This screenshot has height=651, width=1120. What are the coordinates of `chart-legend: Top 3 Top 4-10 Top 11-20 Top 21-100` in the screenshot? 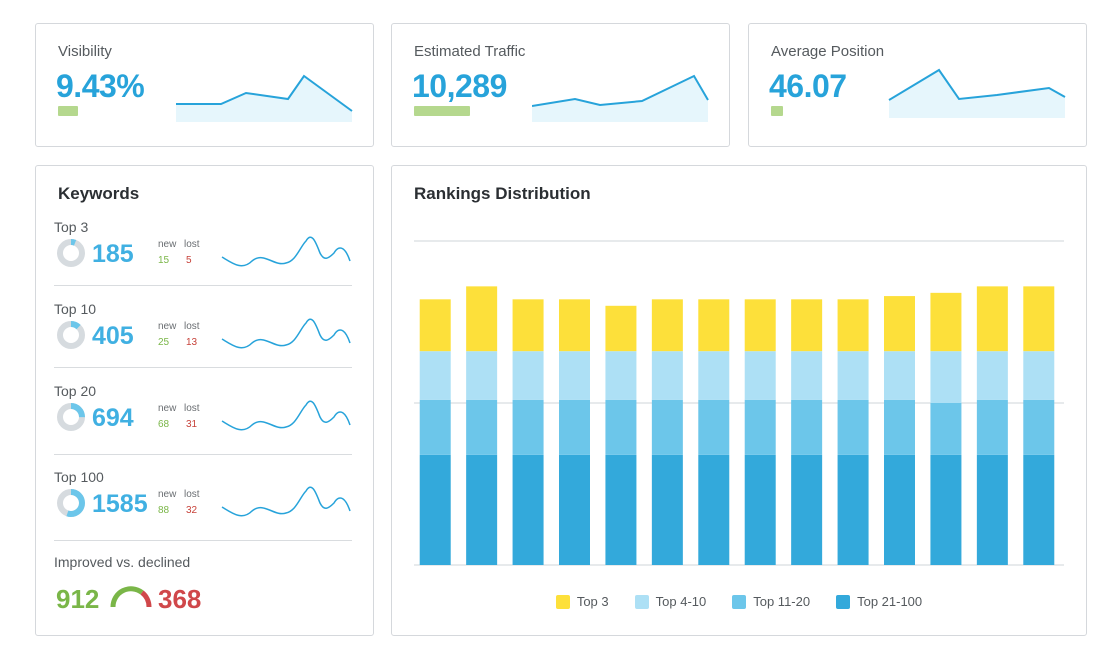 It's located at (739, 601).